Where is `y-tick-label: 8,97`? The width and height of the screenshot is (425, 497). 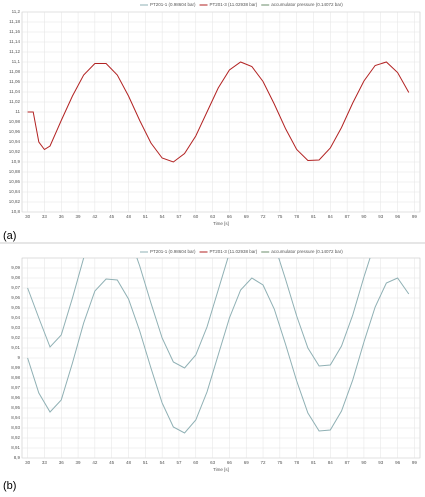
y-tick-label: 8,97 is located at coordinates (15, 387).